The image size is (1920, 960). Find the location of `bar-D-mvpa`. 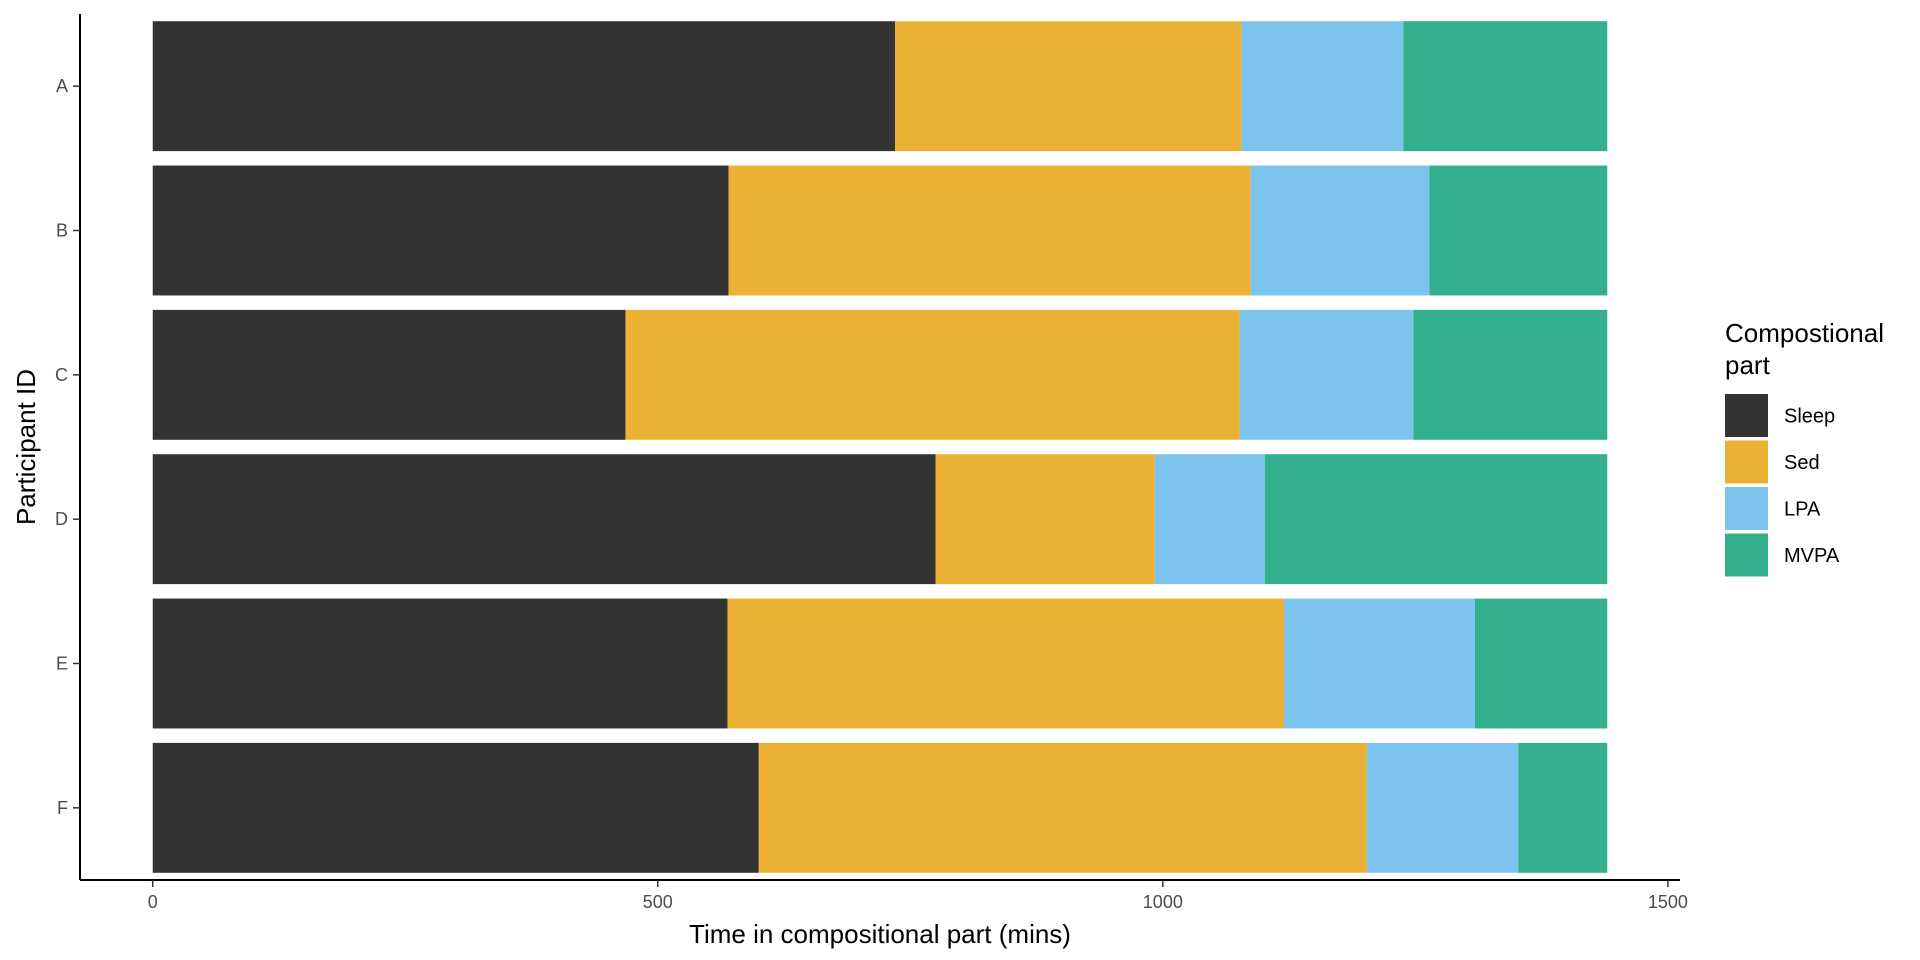

bar-D-mvpa is located at coordinates (1436, 519).